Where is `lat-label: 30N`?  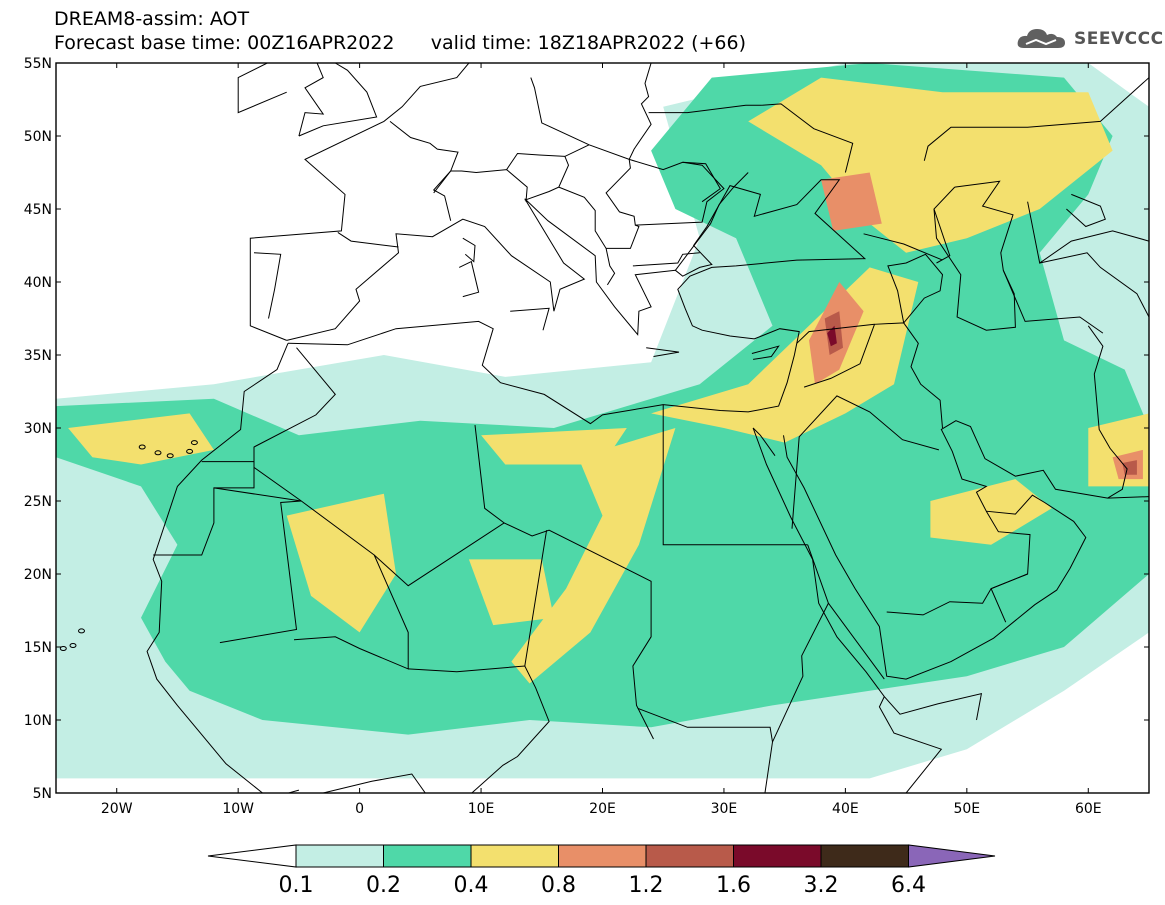
lat-label: 30N is located at coordinates (38, 429).